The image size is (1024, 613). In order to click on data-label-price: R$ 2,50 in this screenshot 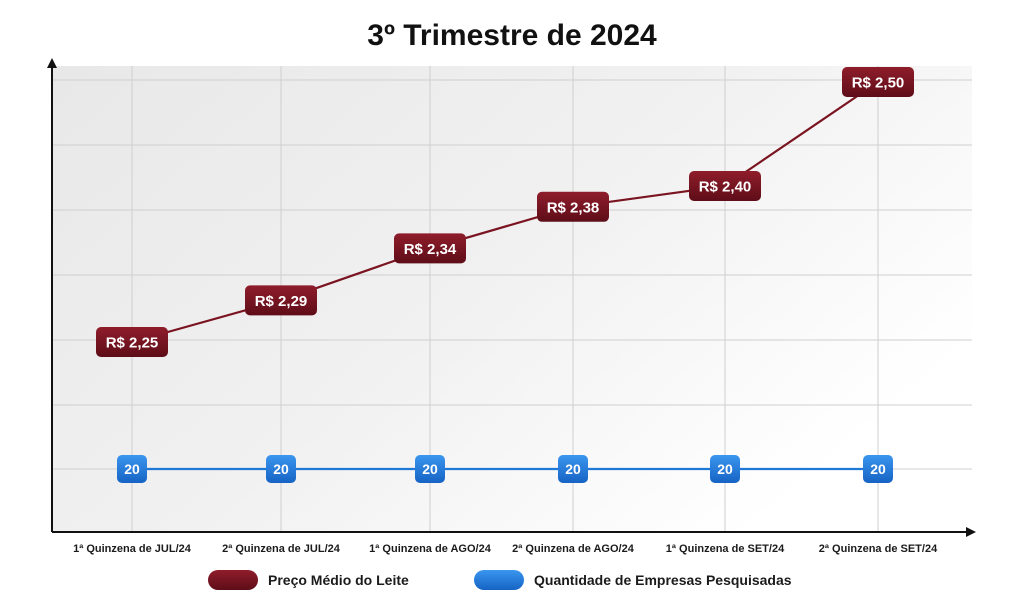, I will do `click(878, 83)`.